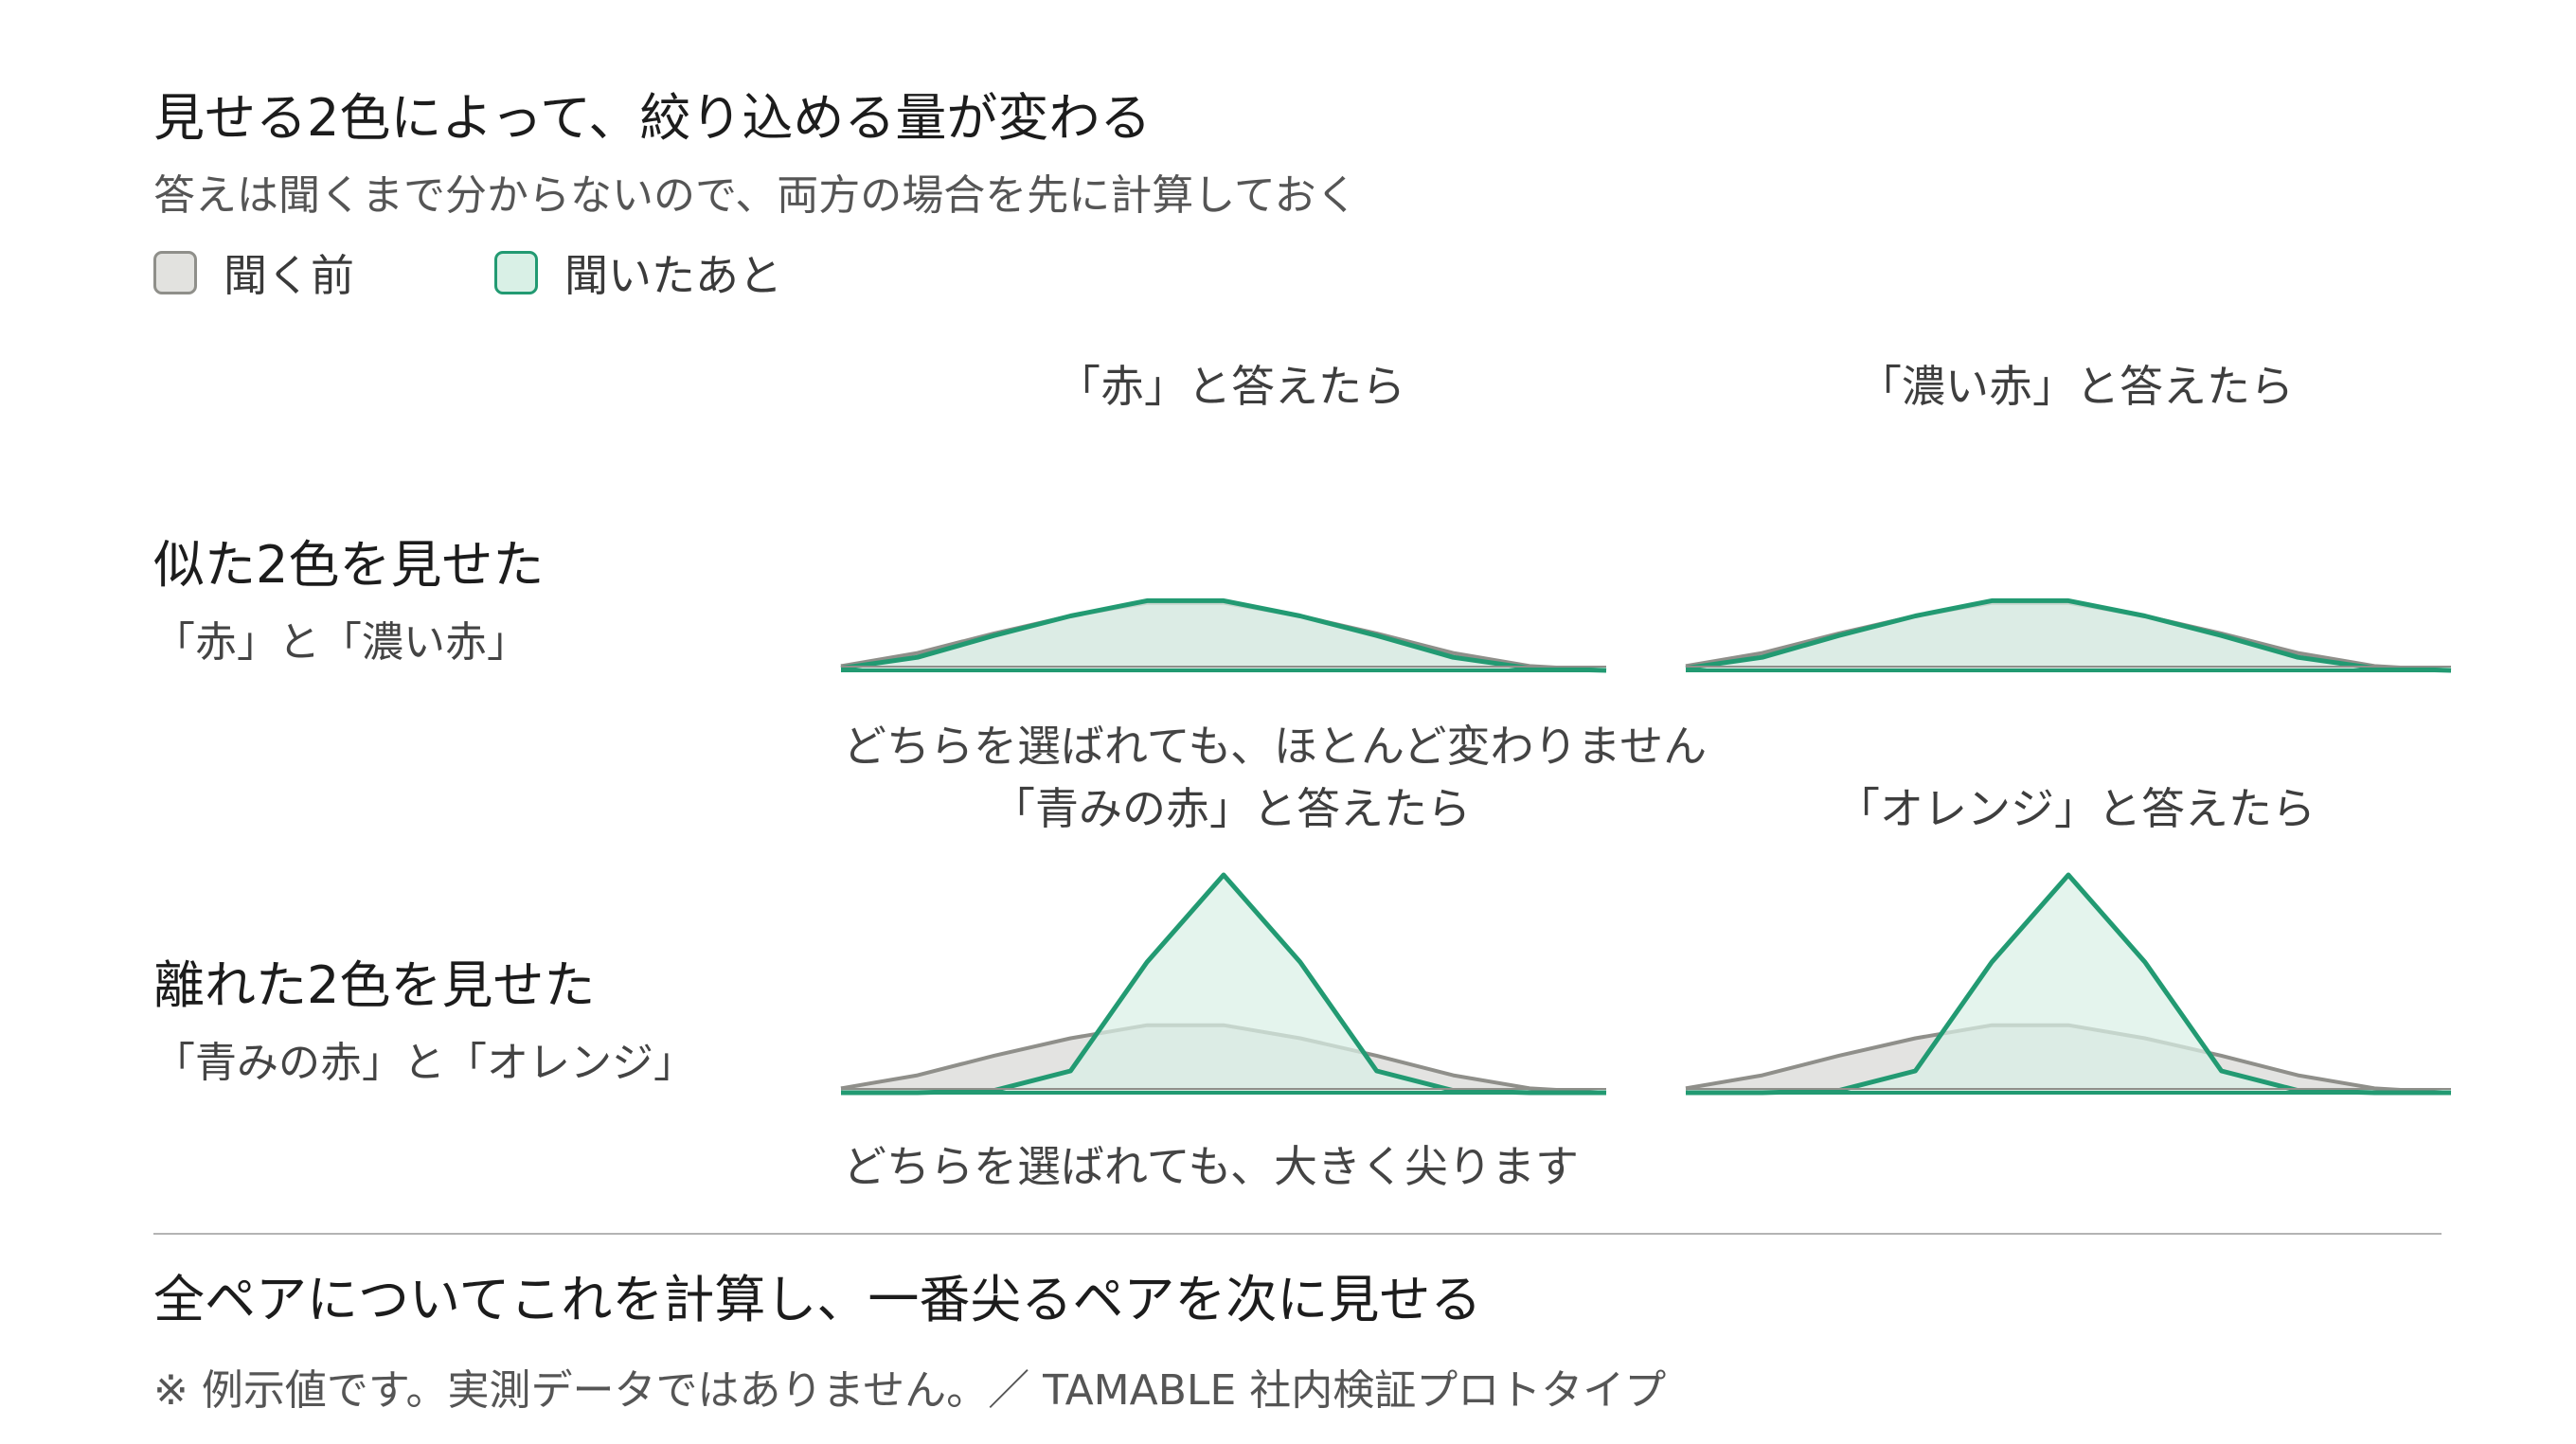  What do you see at coordinates (1275, 746) in the screenshot?
I see `row-note-similar: どちらを選ばれても、ほとんど変わりません` at bounding box center [1275, 746].